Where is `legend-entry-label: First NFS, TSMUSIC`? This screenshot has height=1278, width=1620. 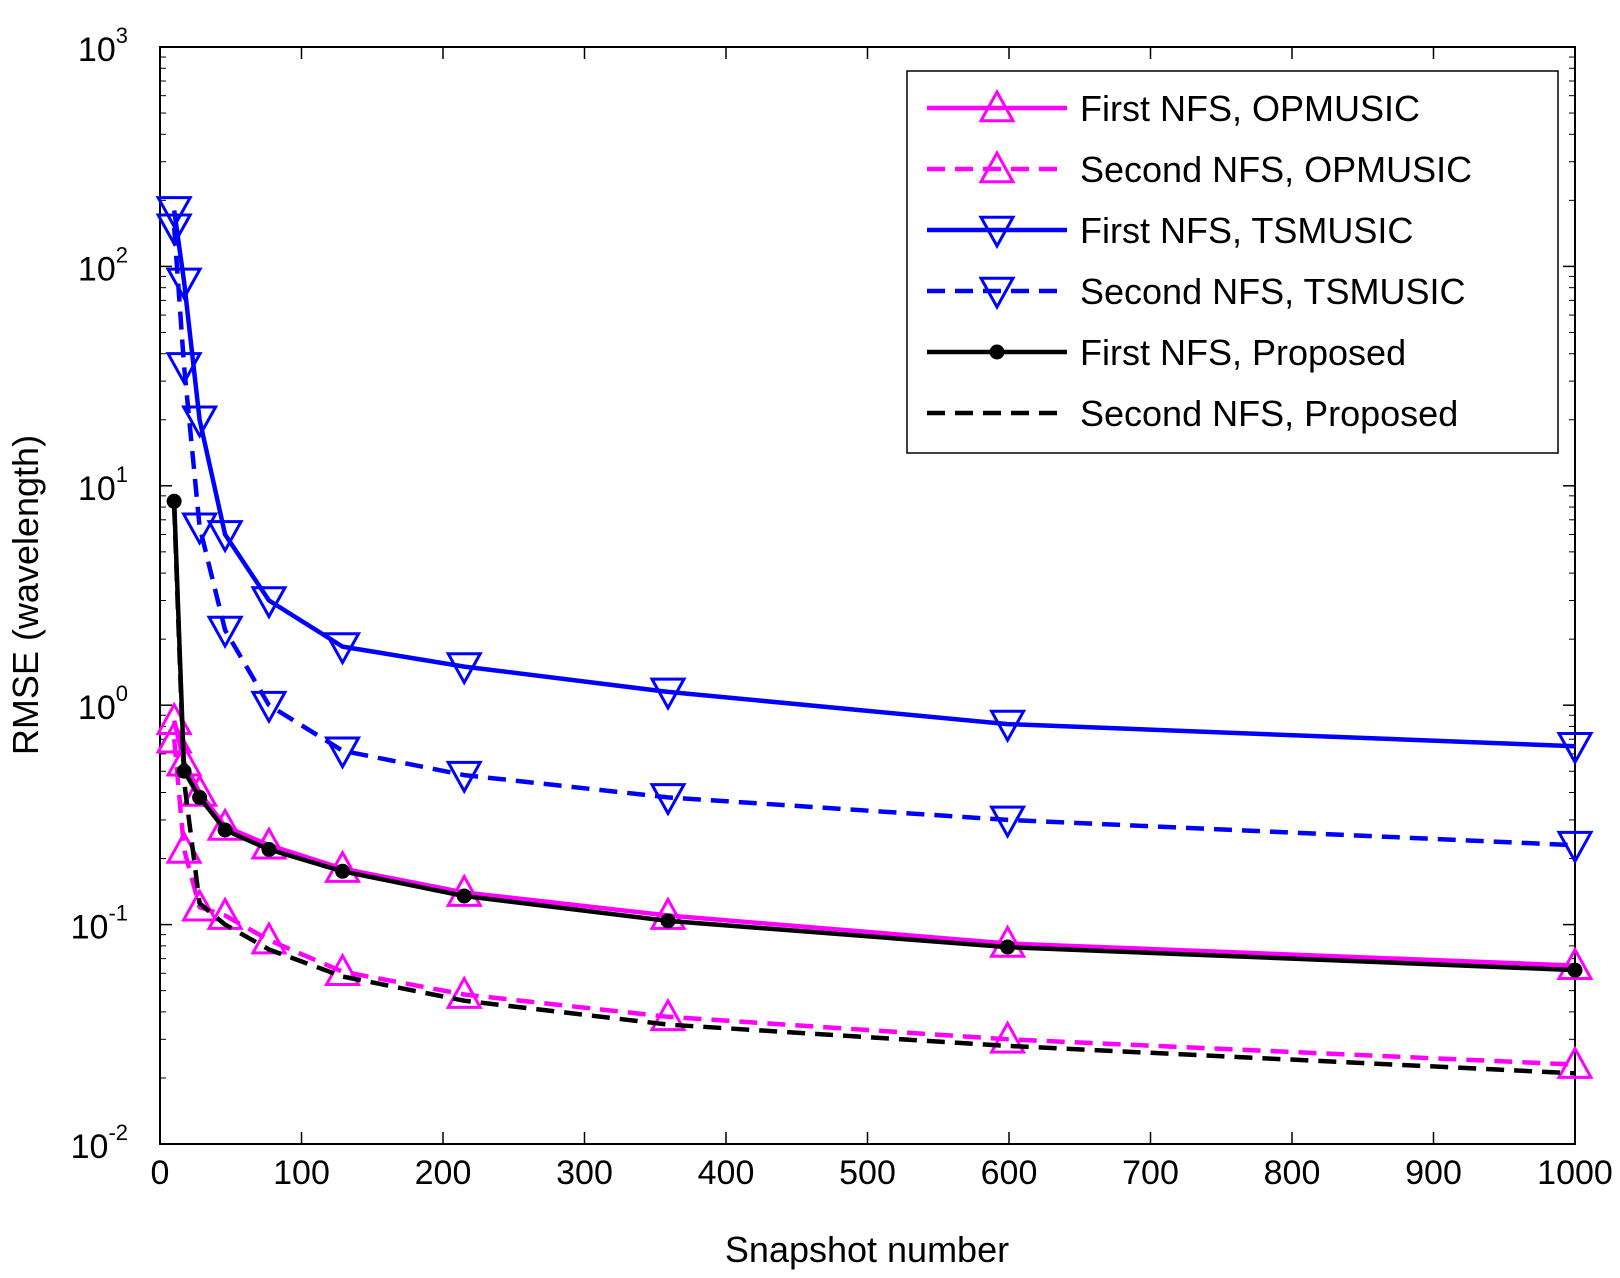
legend-entry-label: First NFS, TSMUSIC is located at coordinates (1246, 230).